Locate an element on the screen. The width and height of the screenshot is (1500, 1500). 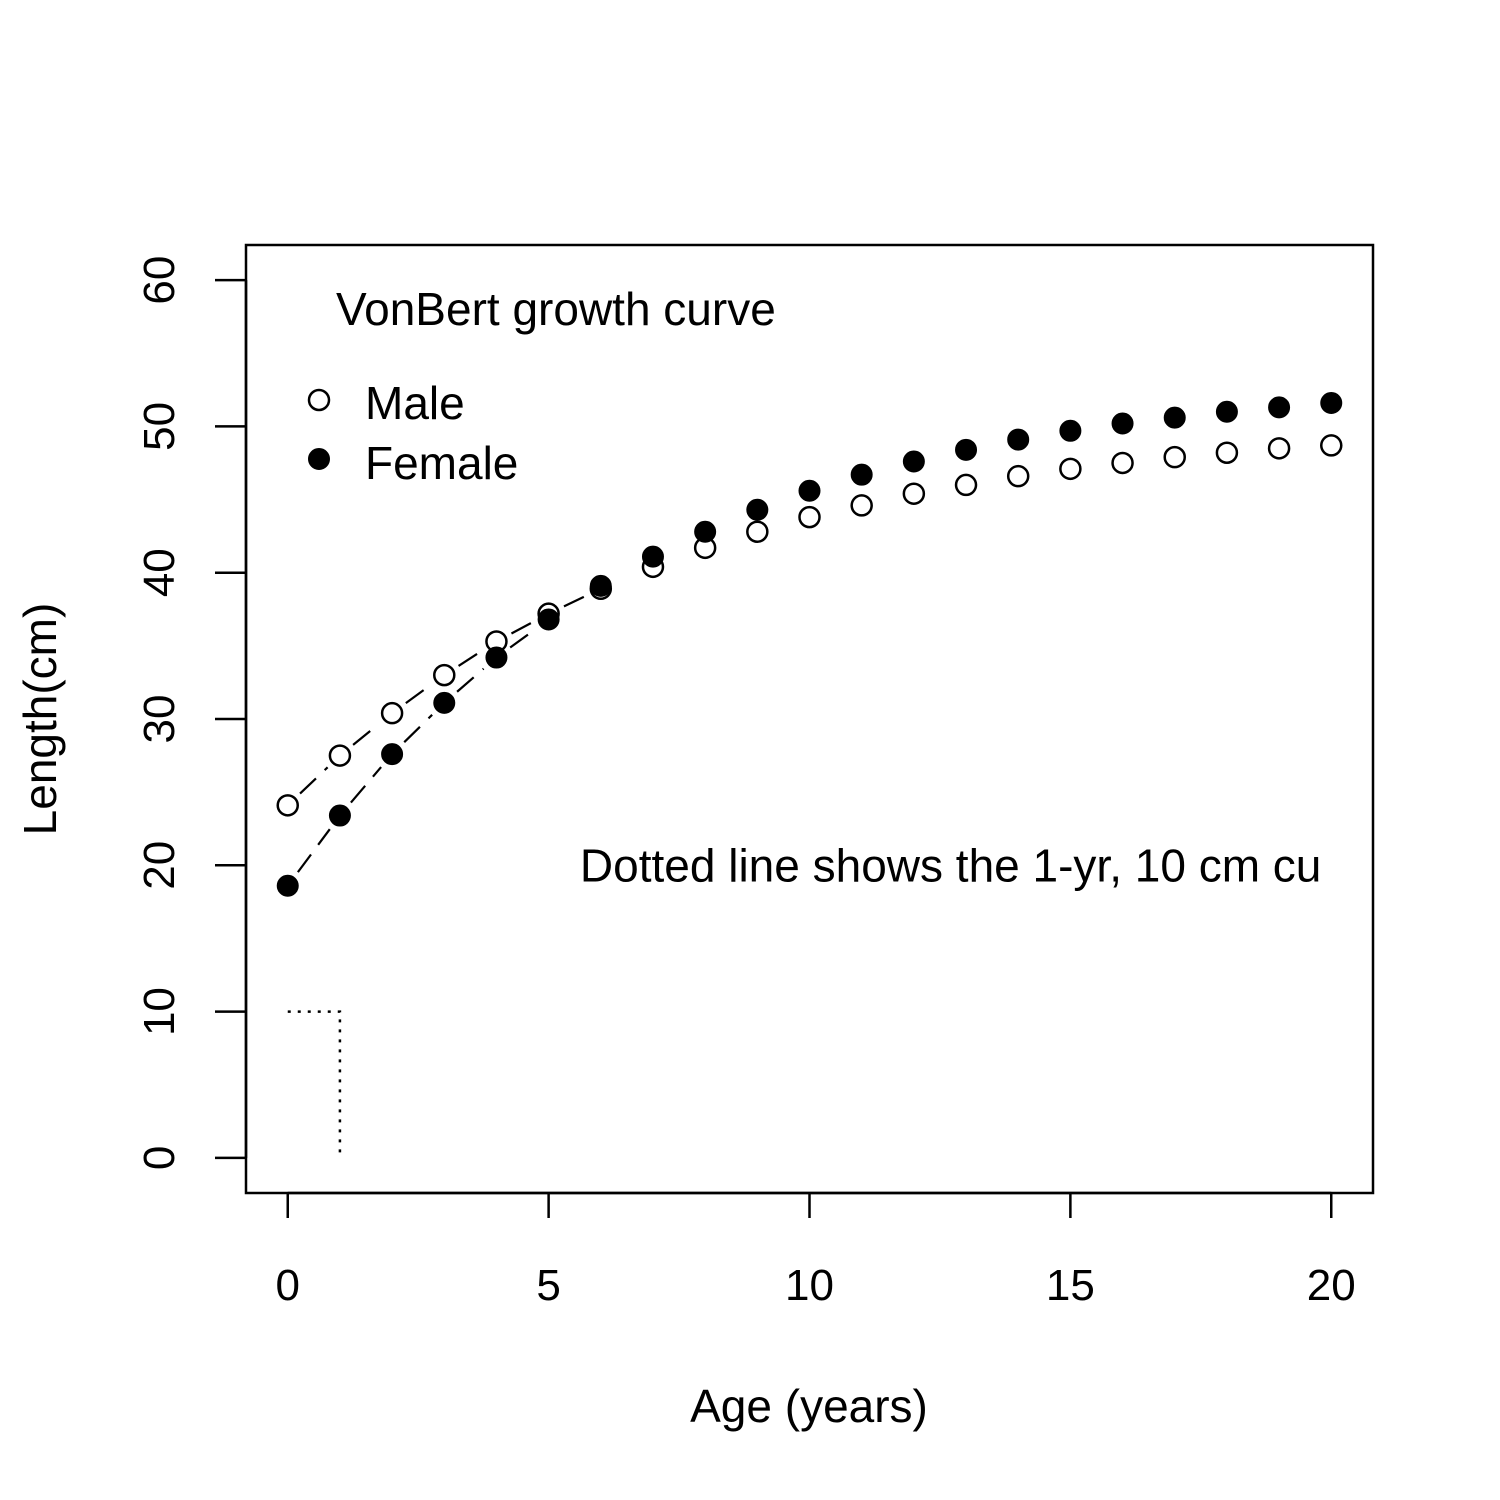
y-axis: 0 10 20 30 40 50 60 is located at coordinates (191, 713).